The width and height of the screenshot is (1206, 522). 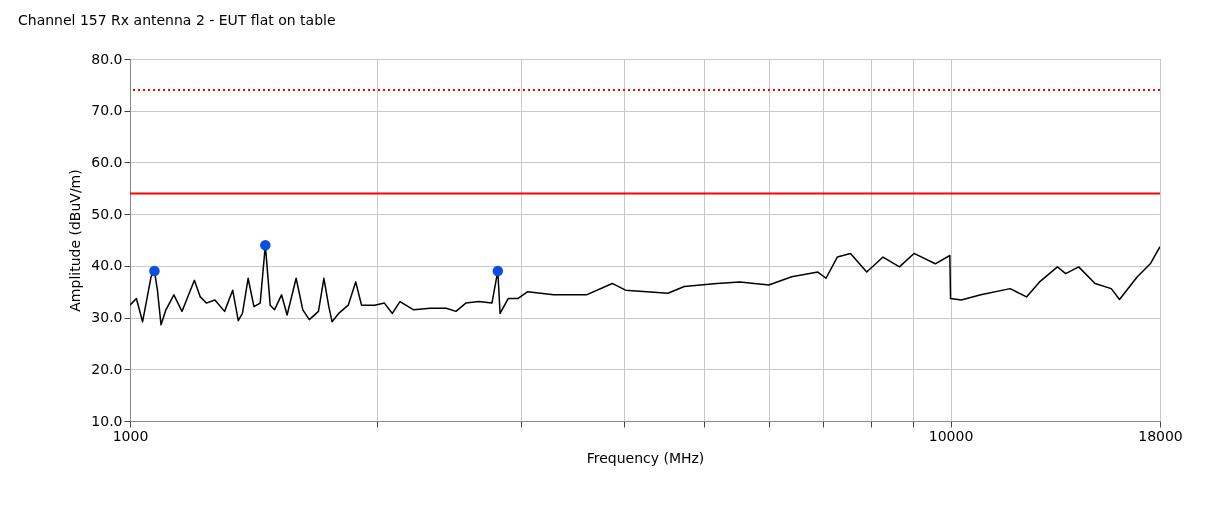 I want to click on y-tick-label: 70.0, so click(x=107, y=110).